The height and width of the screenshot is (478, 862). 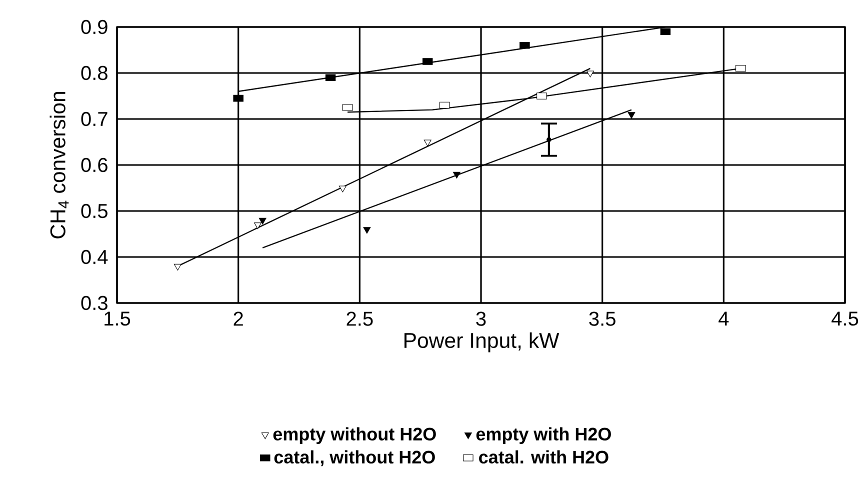 I want to click on x-tick-label: 3, so click(x=481, y=319).